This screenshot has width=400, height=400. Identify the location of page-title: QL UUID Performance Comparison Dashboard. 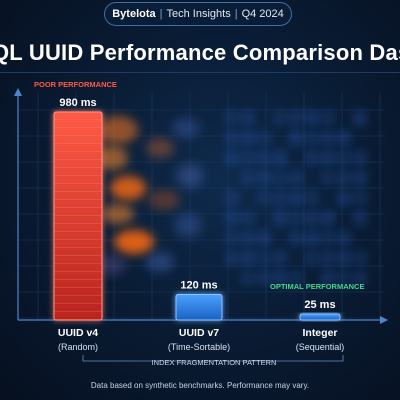
(200, 52).